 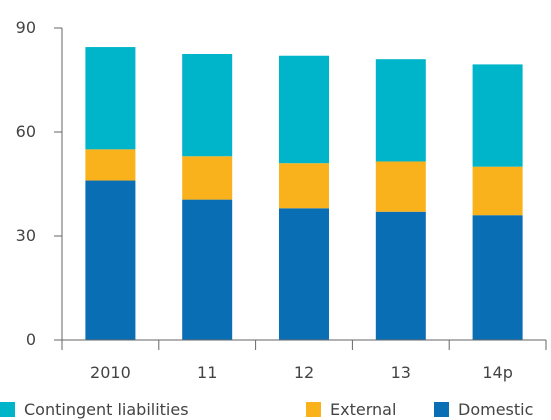 What do you see at coordinates (496, 409) in the screenshot?
I see `legend-label-domestic: Domestic` at bounding box center [496, 409].